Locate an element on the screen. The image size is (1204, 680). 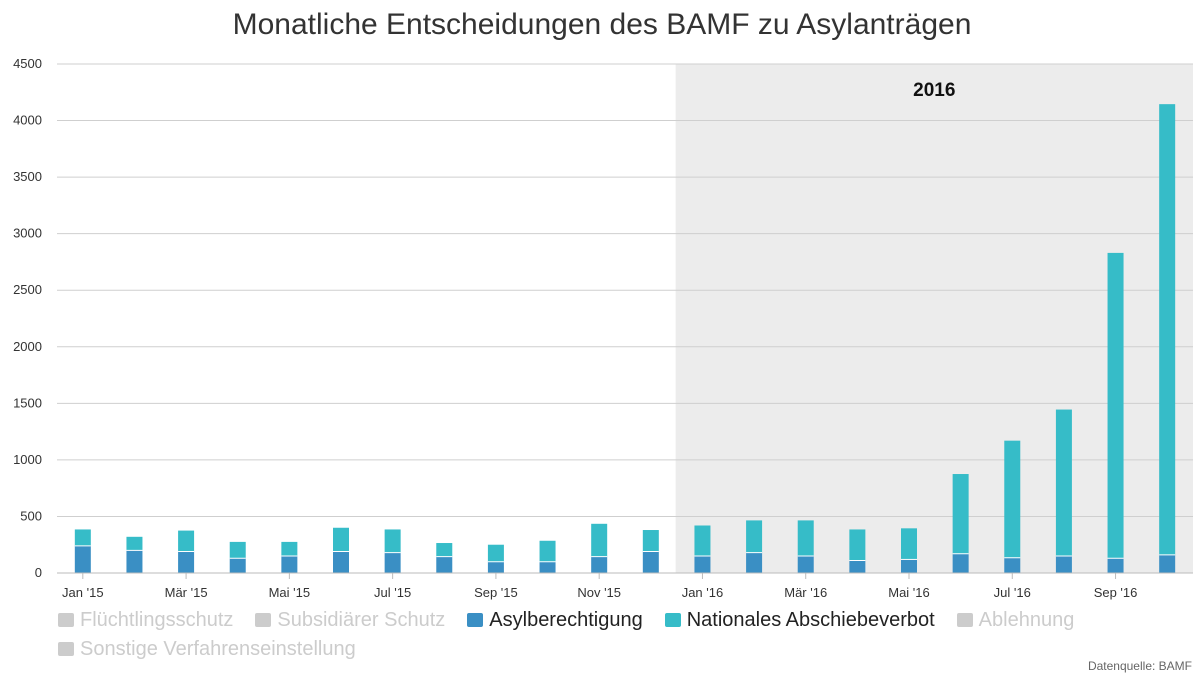
y-tick-label: 4000 is located at coordinates (27, 120).